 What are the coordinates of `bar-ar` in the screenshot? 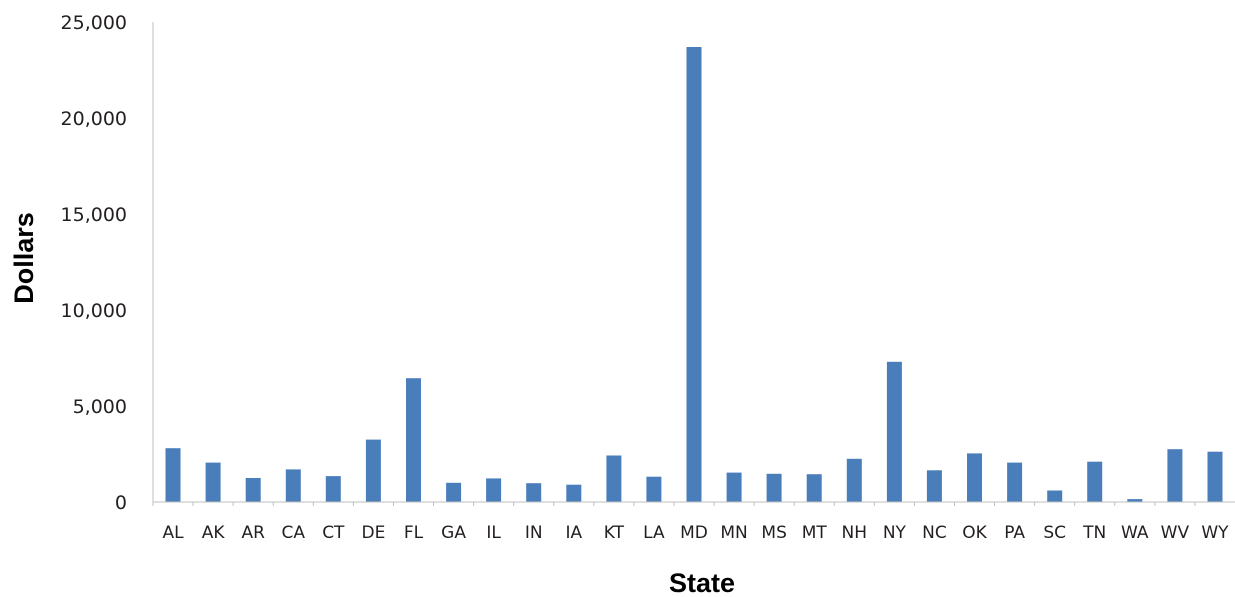 It's located at (253, 490).